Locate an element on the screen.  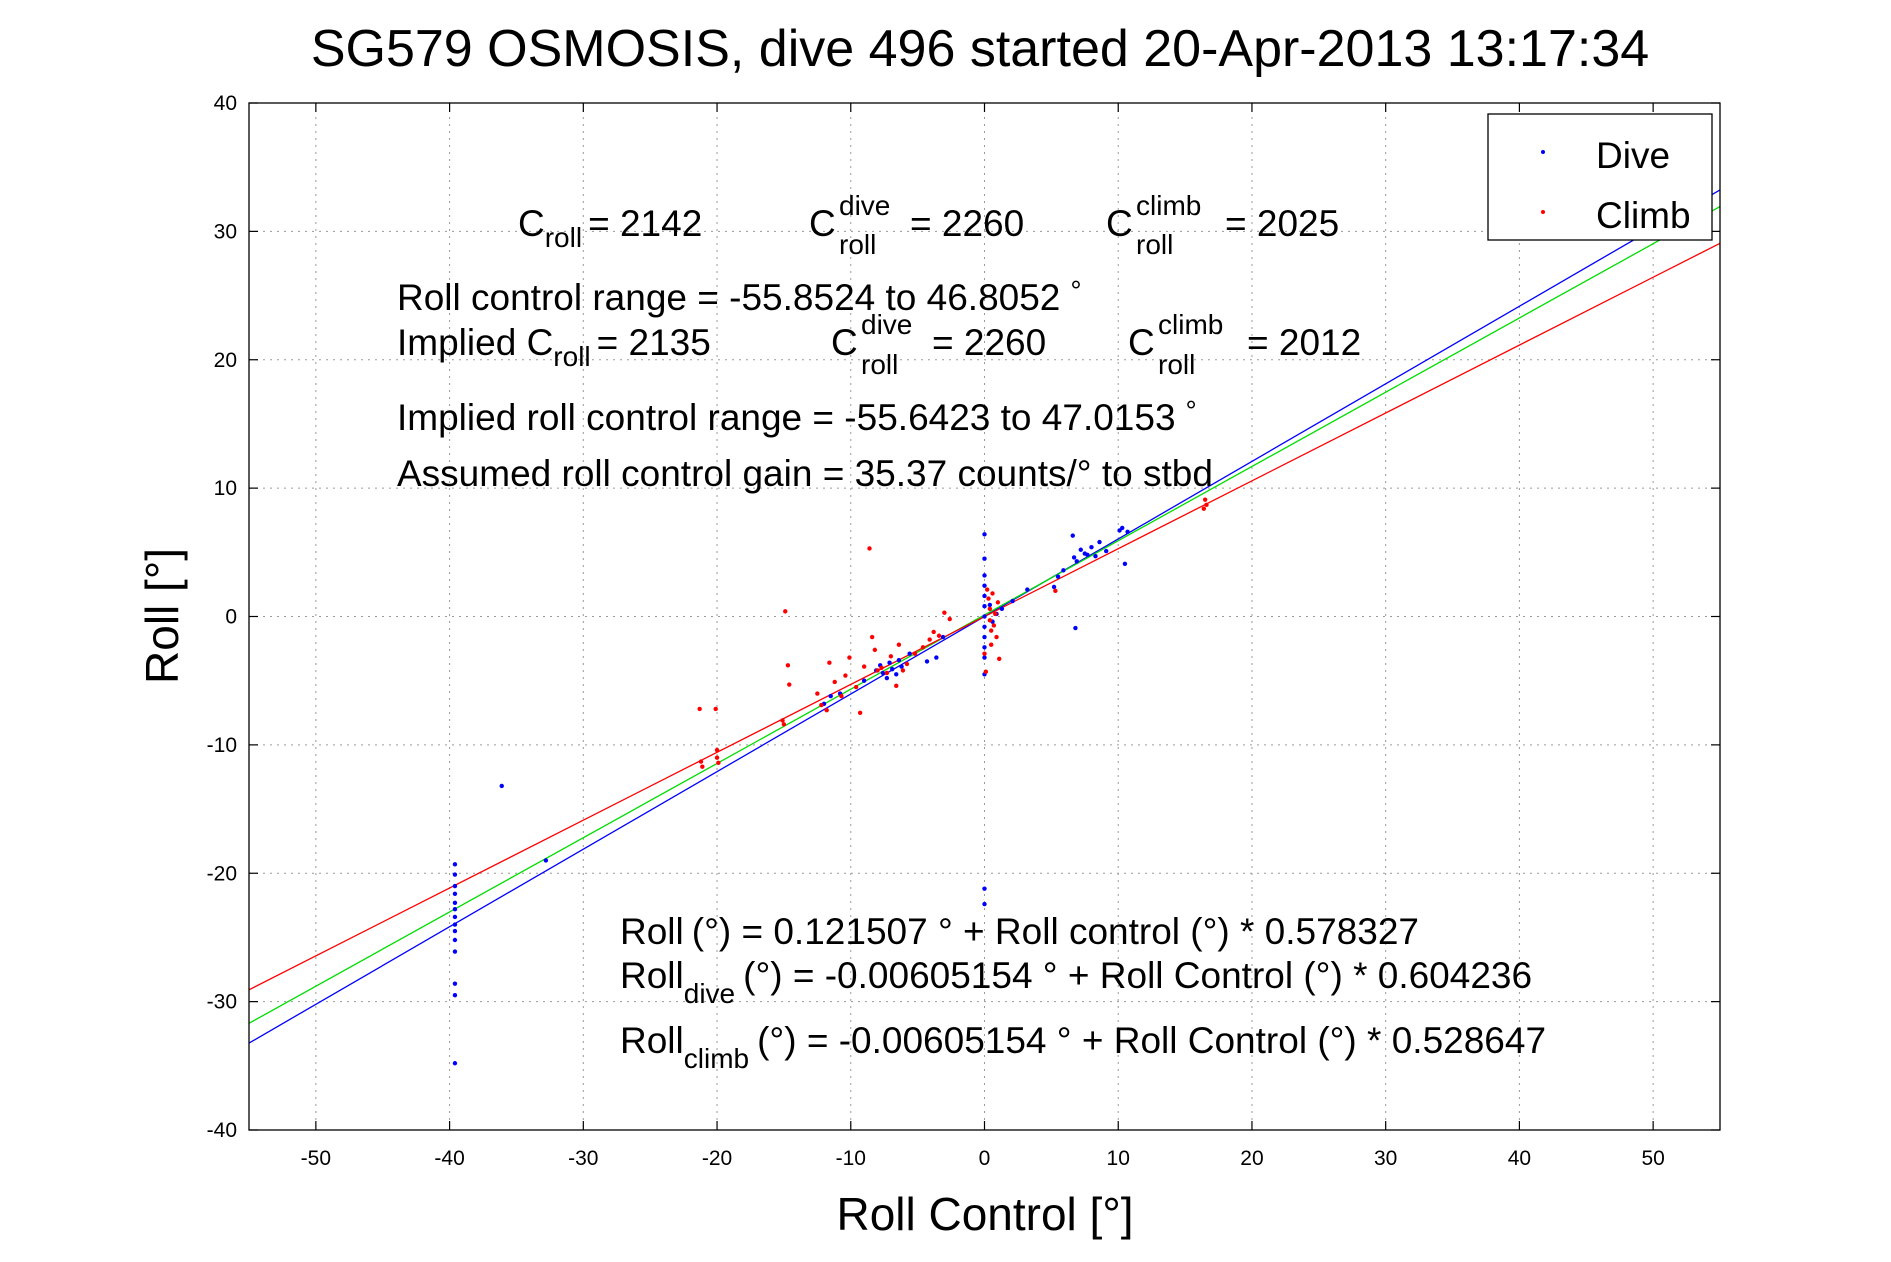
climb-superscript: climb is located at coordinates (1168, 205).